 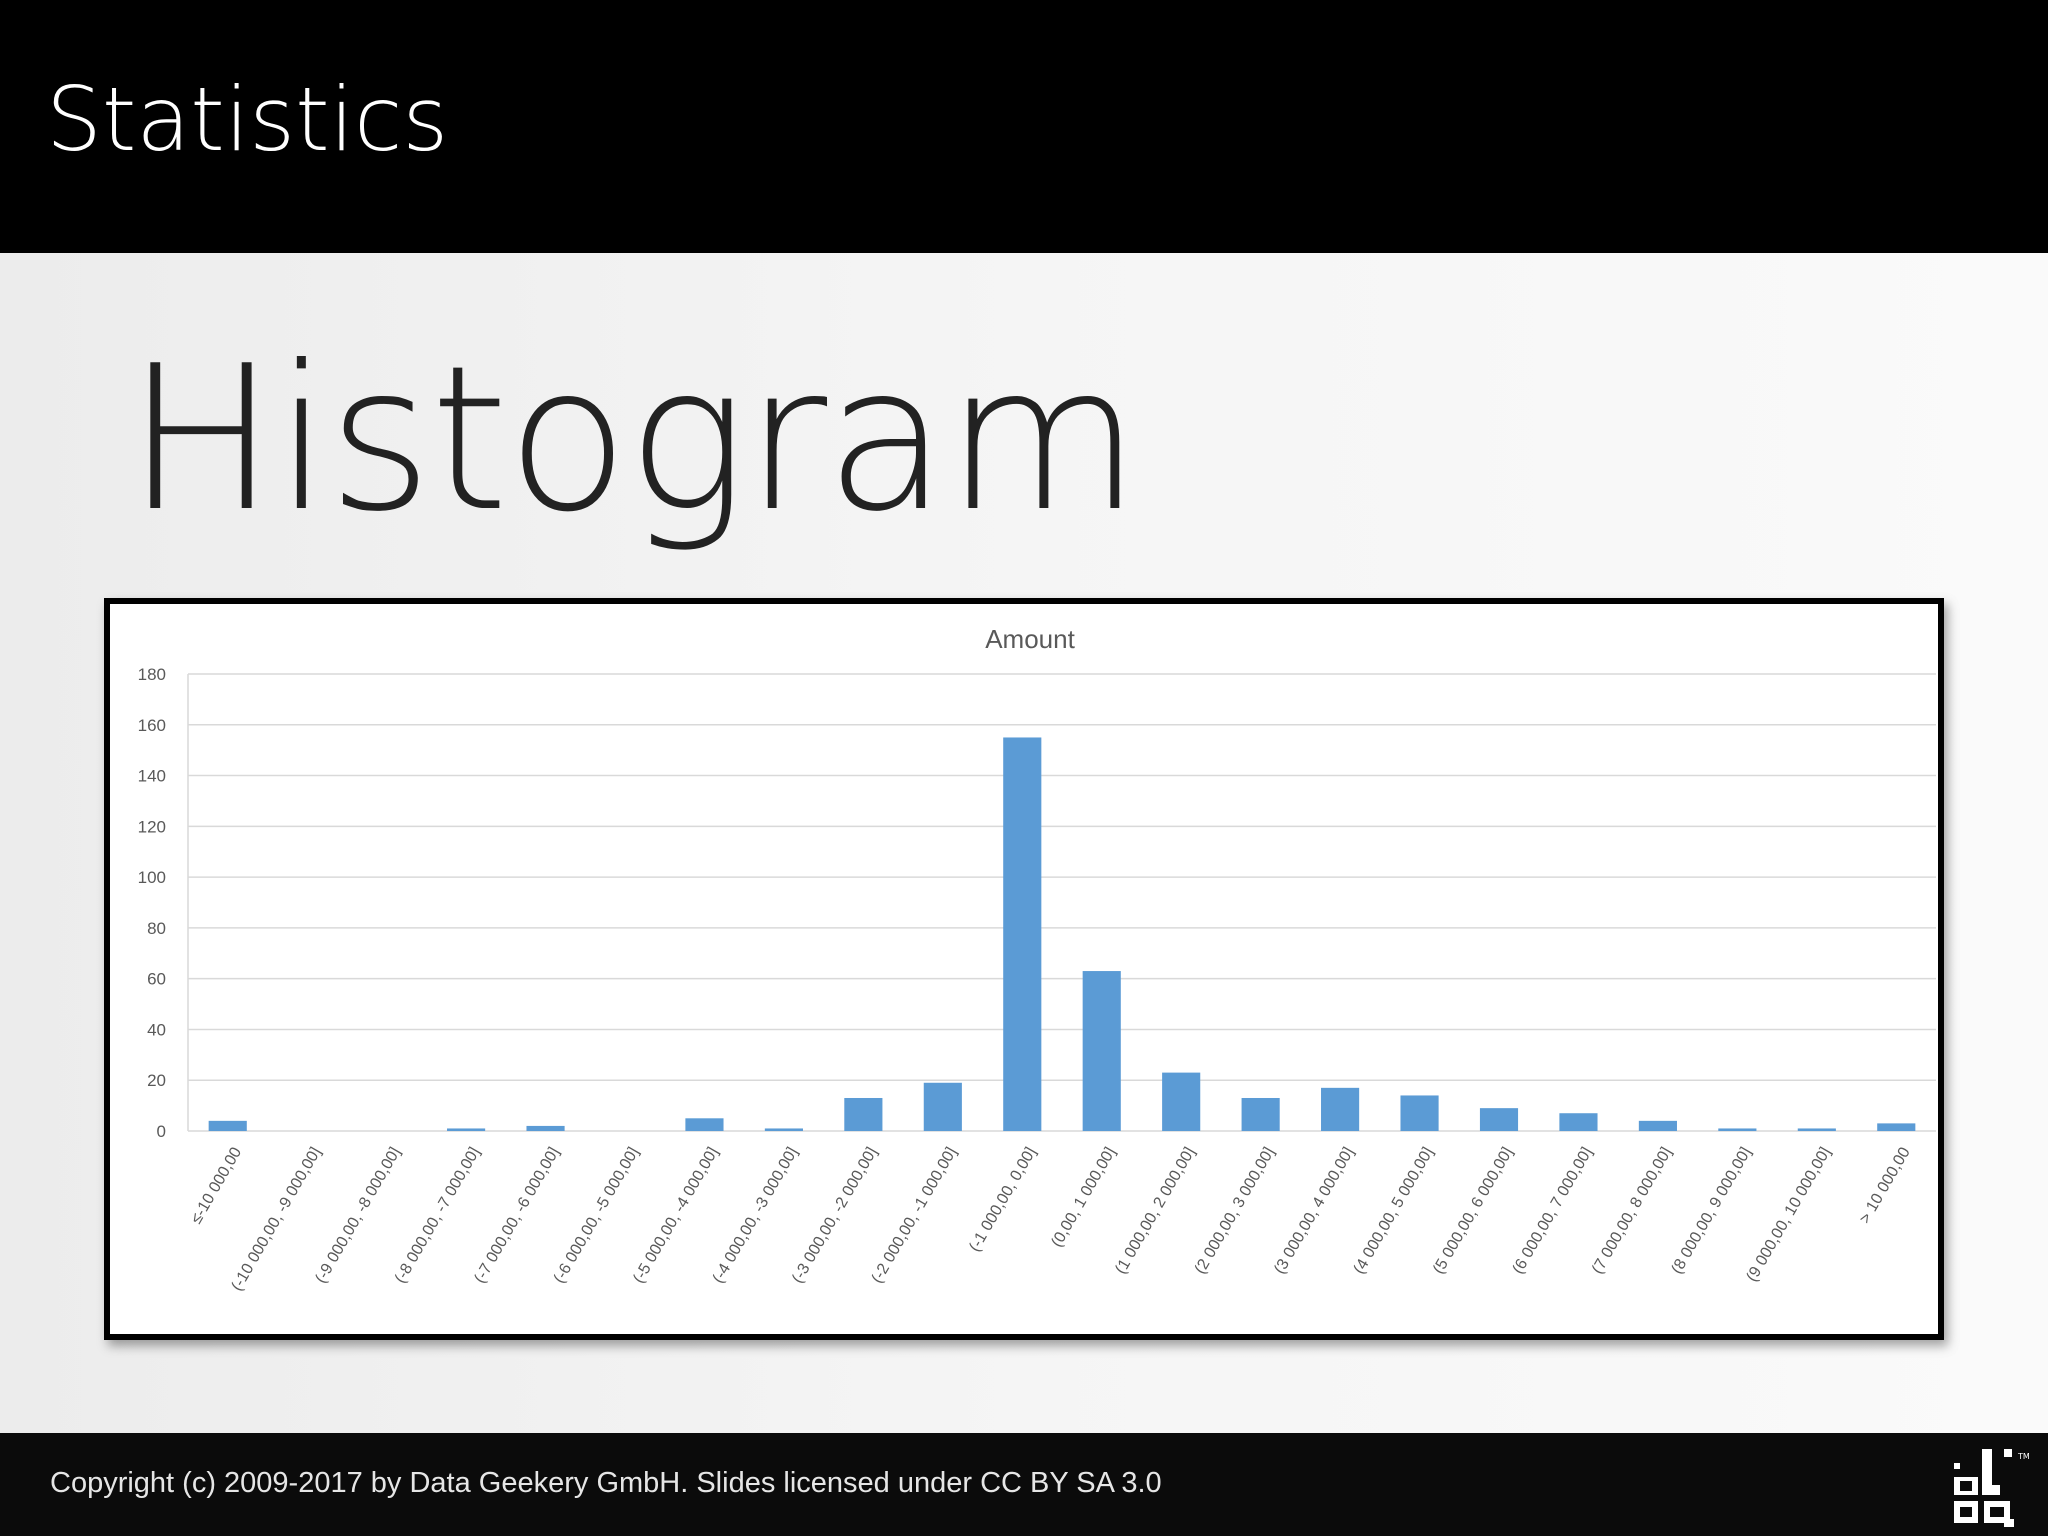 What do you see at coordinates (161, 1131) in the screenshot?
I see `y-tick-label: 0` at bounding box center [161, 1131].